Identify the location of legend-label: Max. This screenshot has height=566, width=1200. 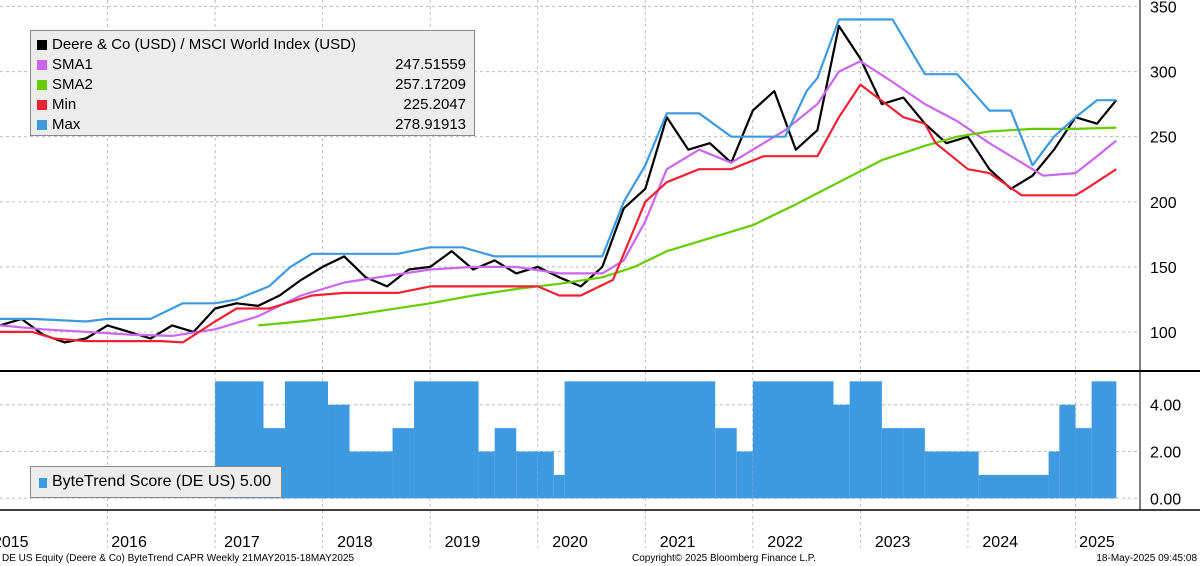
(66, 124).